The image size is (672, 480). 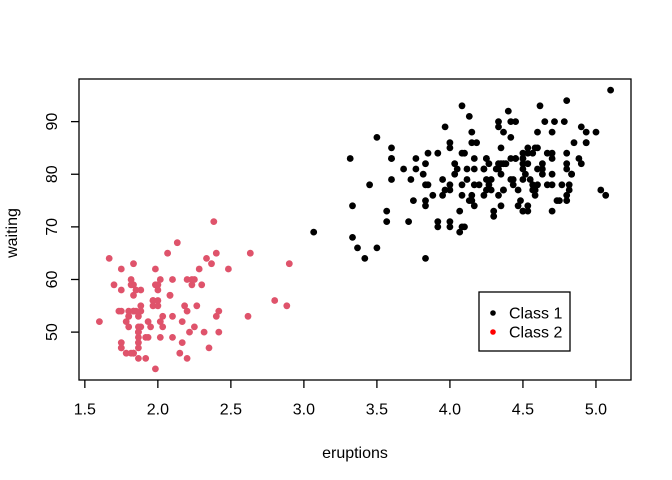 What do you see at coordinates (231, 410) in the screenshot?
I see `x-tick-label: 2.5` at bounding box center [231, 410].